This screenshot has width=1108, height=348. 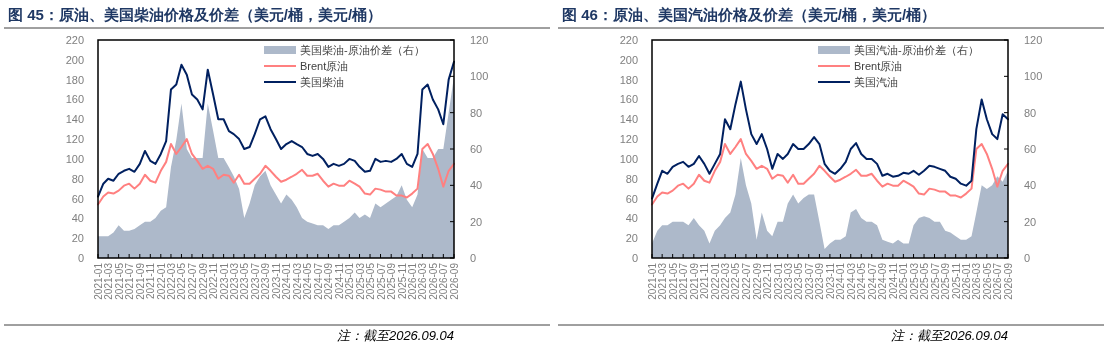 I want to click on chart-title: 图 45：原油、美国柴油价格及价差（美元/桶，美元/桶）, so click(x=195, y=14).